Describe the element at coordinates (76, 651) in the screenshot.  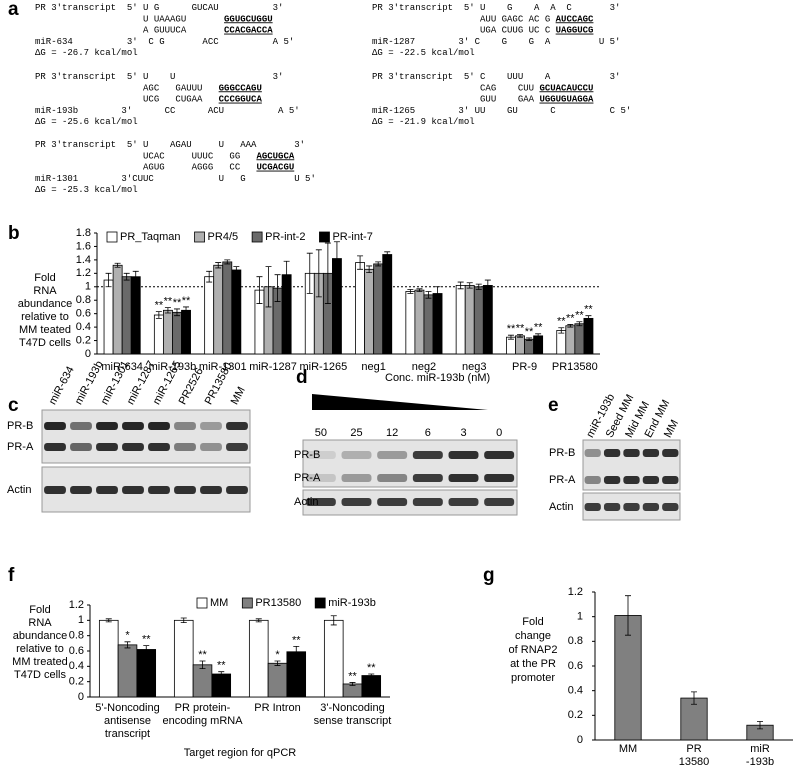
I see `y-tick-label: 0.6` at that location.